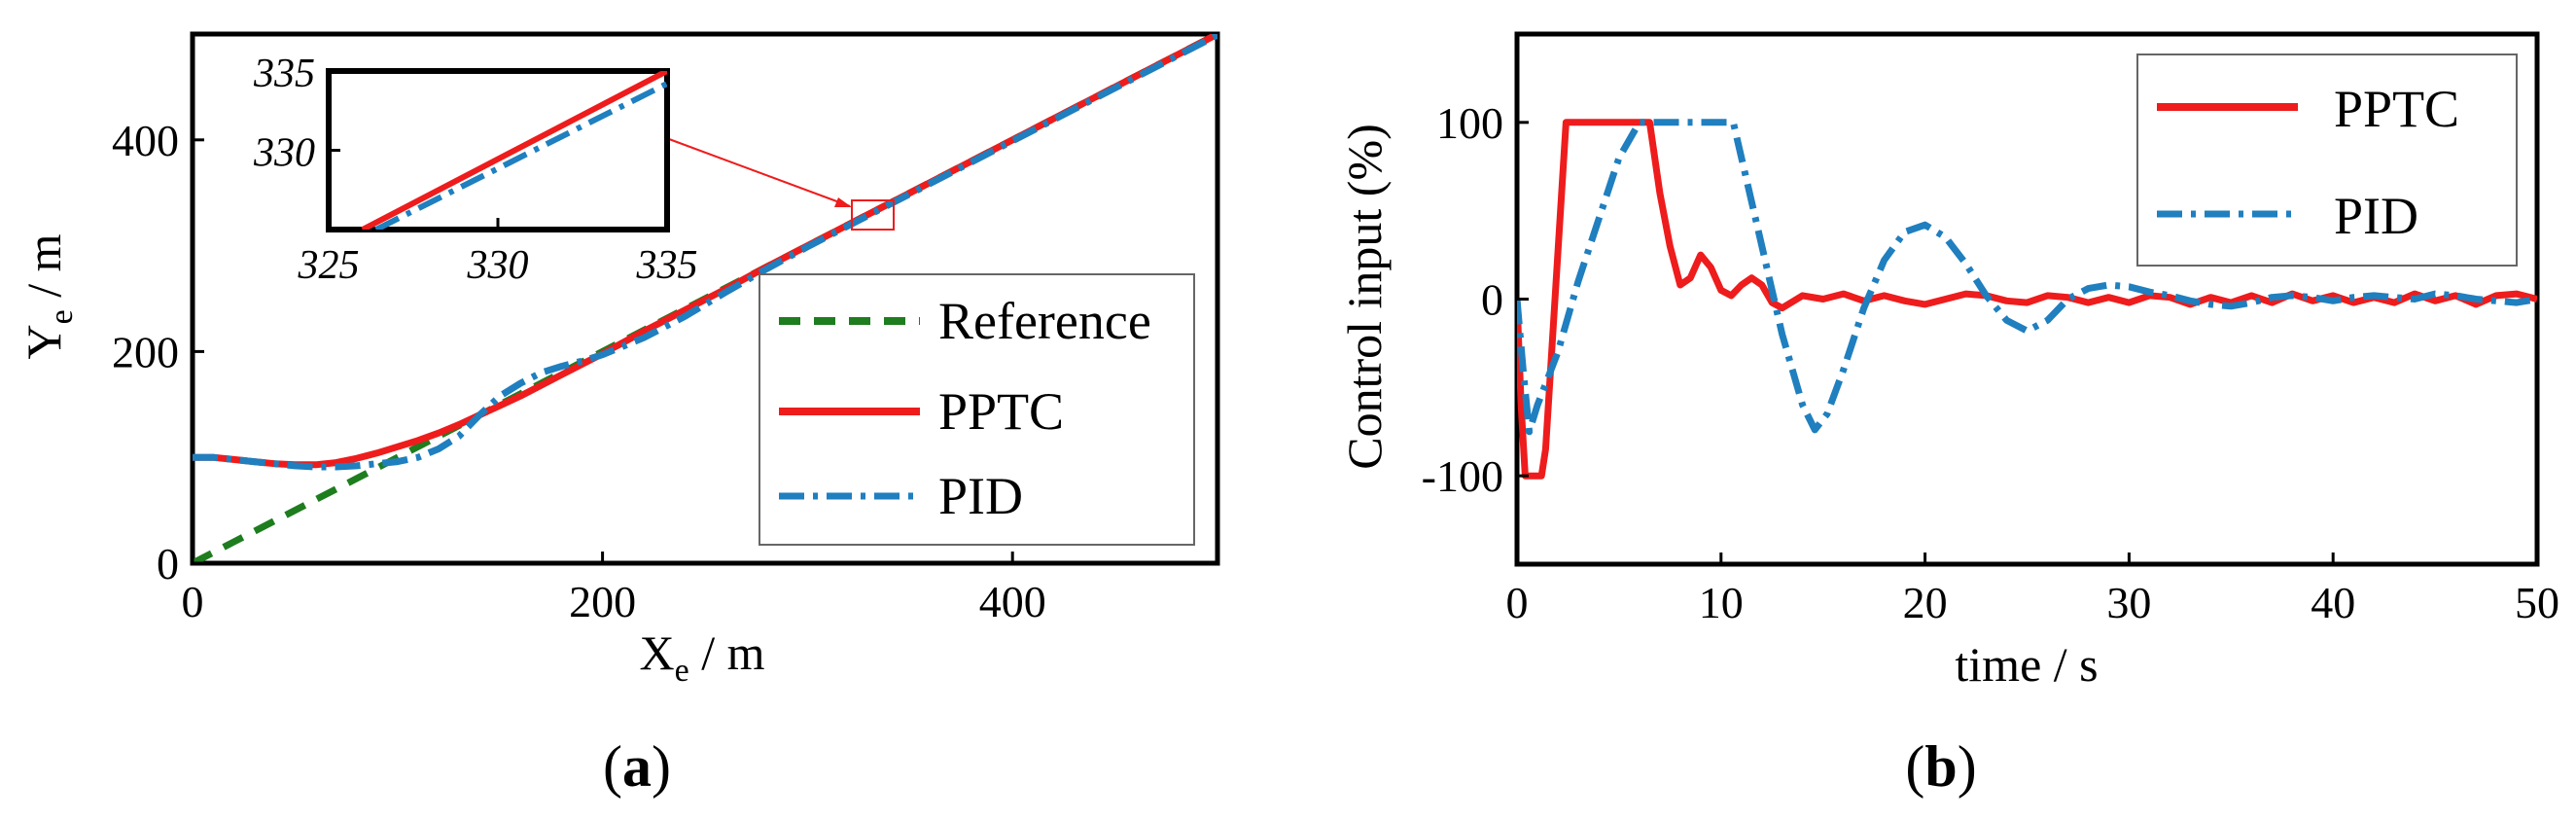  I want to click on inset-x-tick-label: 325, so click(329, 265).